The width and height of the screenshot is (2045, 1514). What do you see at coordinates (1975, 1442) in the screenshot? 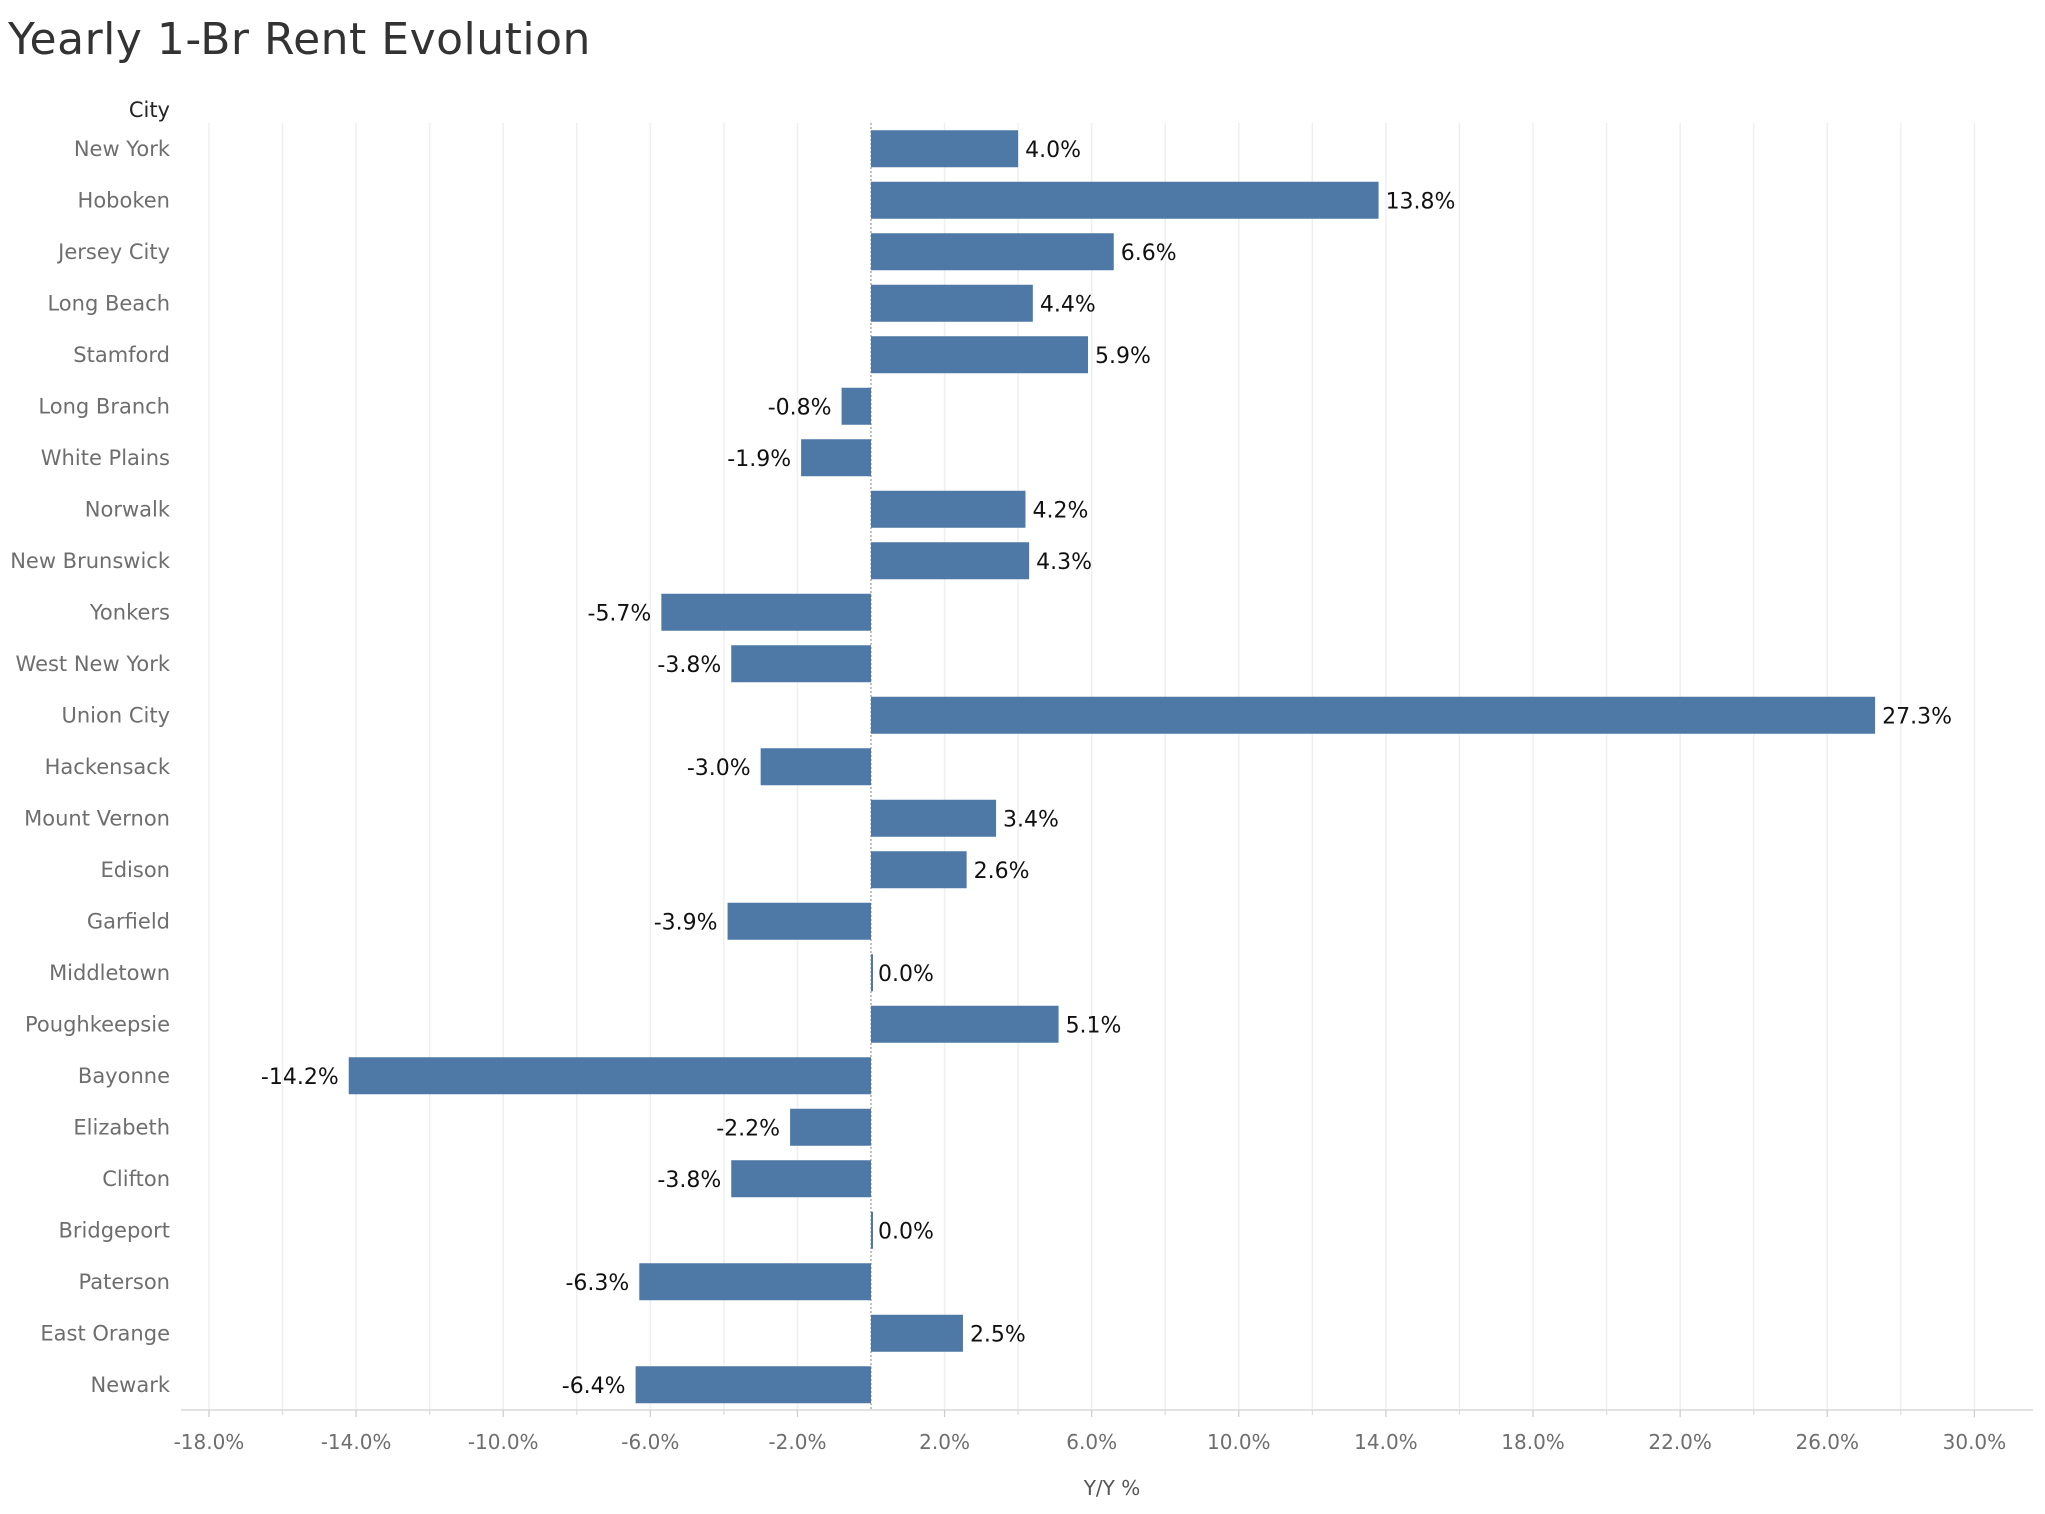
I see `x-tick-label: 30.0%` at bounding box center [1975, 1442].